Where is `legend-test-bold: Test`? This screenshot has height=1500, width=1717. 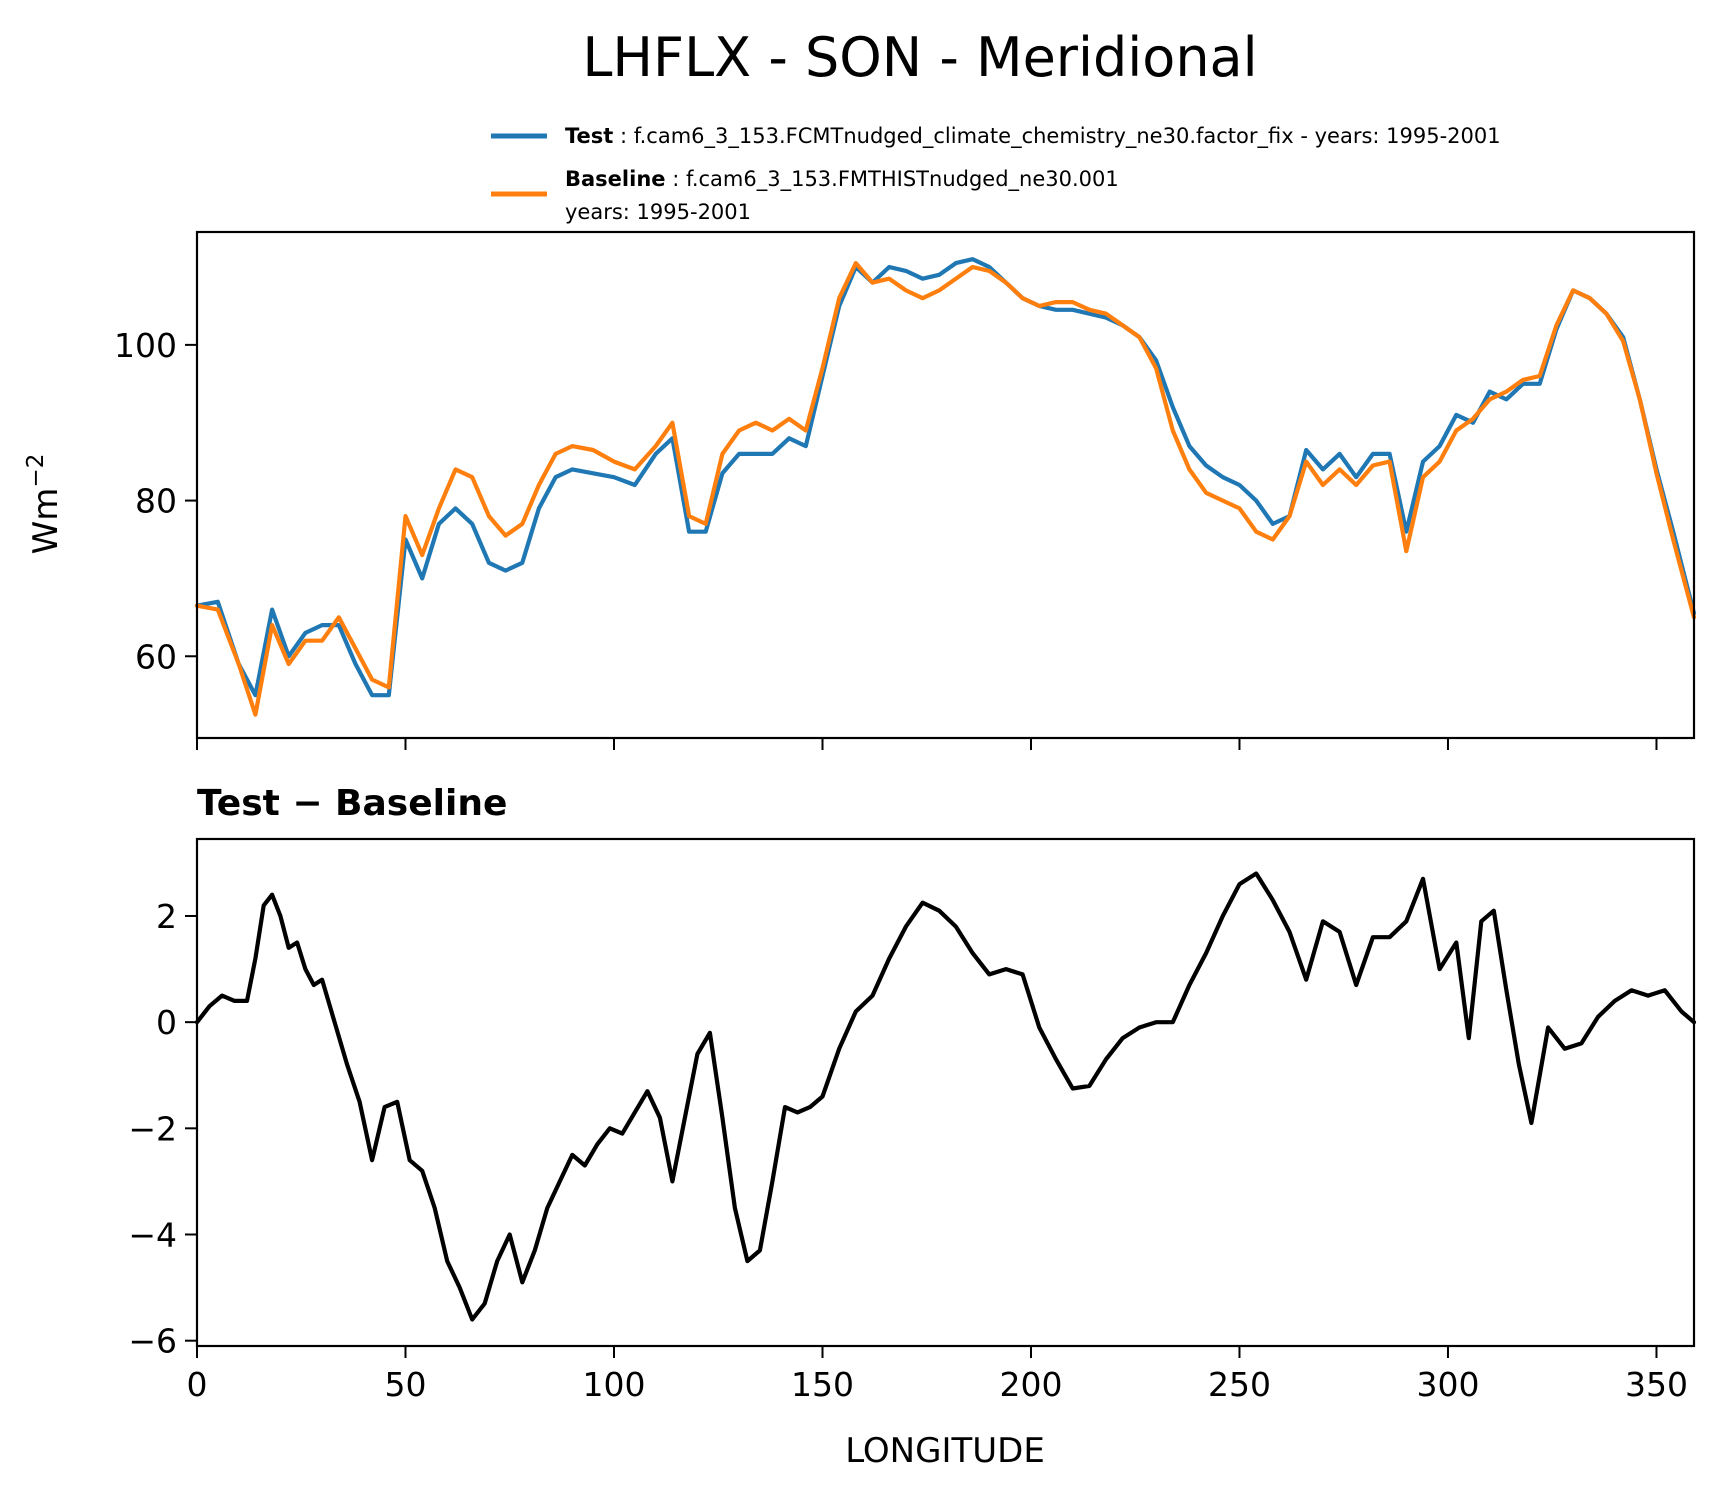
legend-test-bold: Test is located at coordinates (589, 136).